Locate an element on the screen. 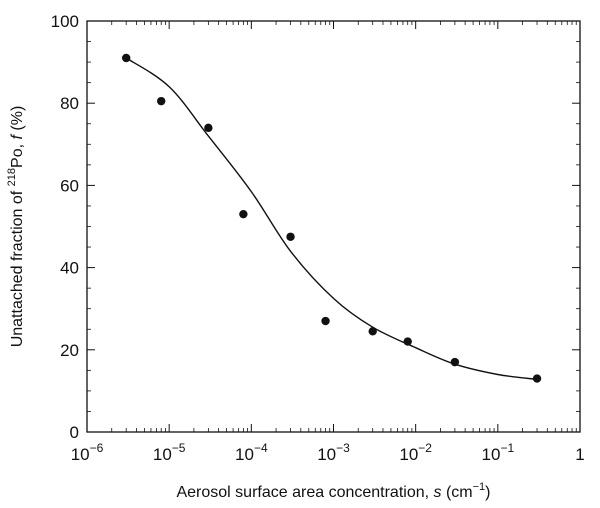 The height and width of the screenshot is (508, 600). x-tick-label: 10⁻³ is located at coordinates (333, 452).